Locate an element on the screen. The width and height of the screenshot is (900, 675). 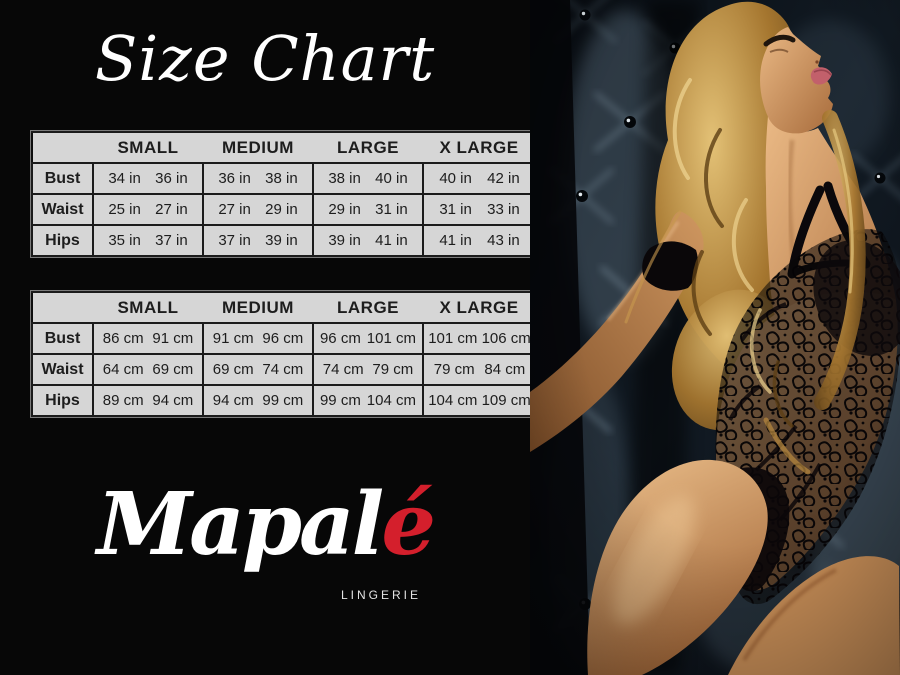
size-table-centimeters-header: SMALL MEDIUM LARGE X LARGE is located at coordinates (284, 307).